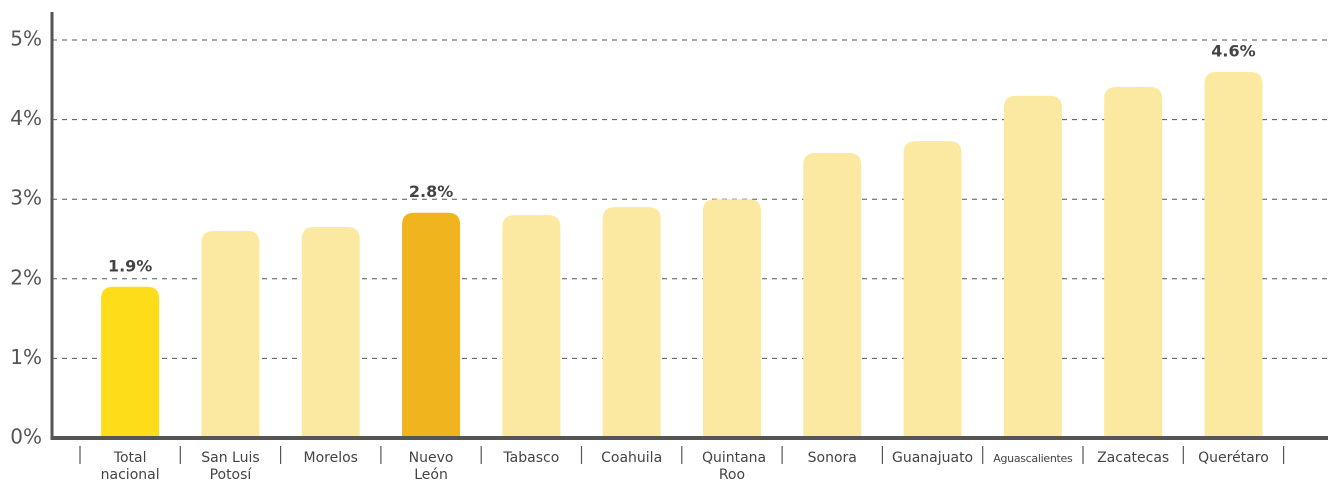 The width and height of the screenshot is (1328, 504). What do you see at coordinates (632, 458) in the screenshot?
I see `x-tick-label: Coahuila` at bounding box center [632, 458].